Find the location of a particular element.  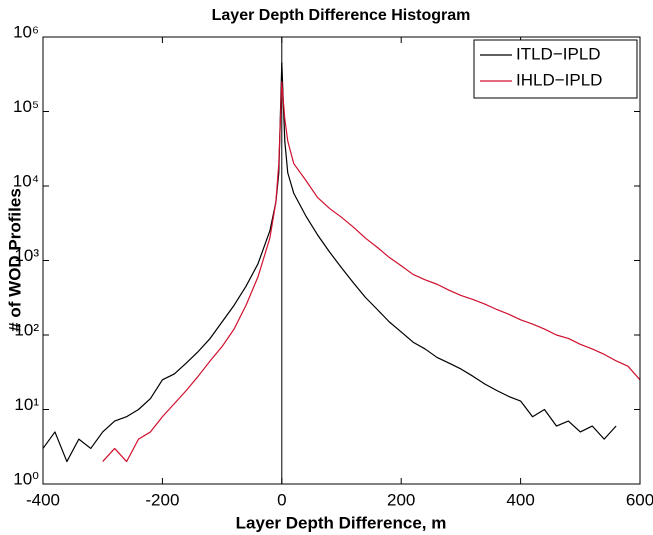

y-tick-label: 10⁰ is located at coordinates (26, 478).